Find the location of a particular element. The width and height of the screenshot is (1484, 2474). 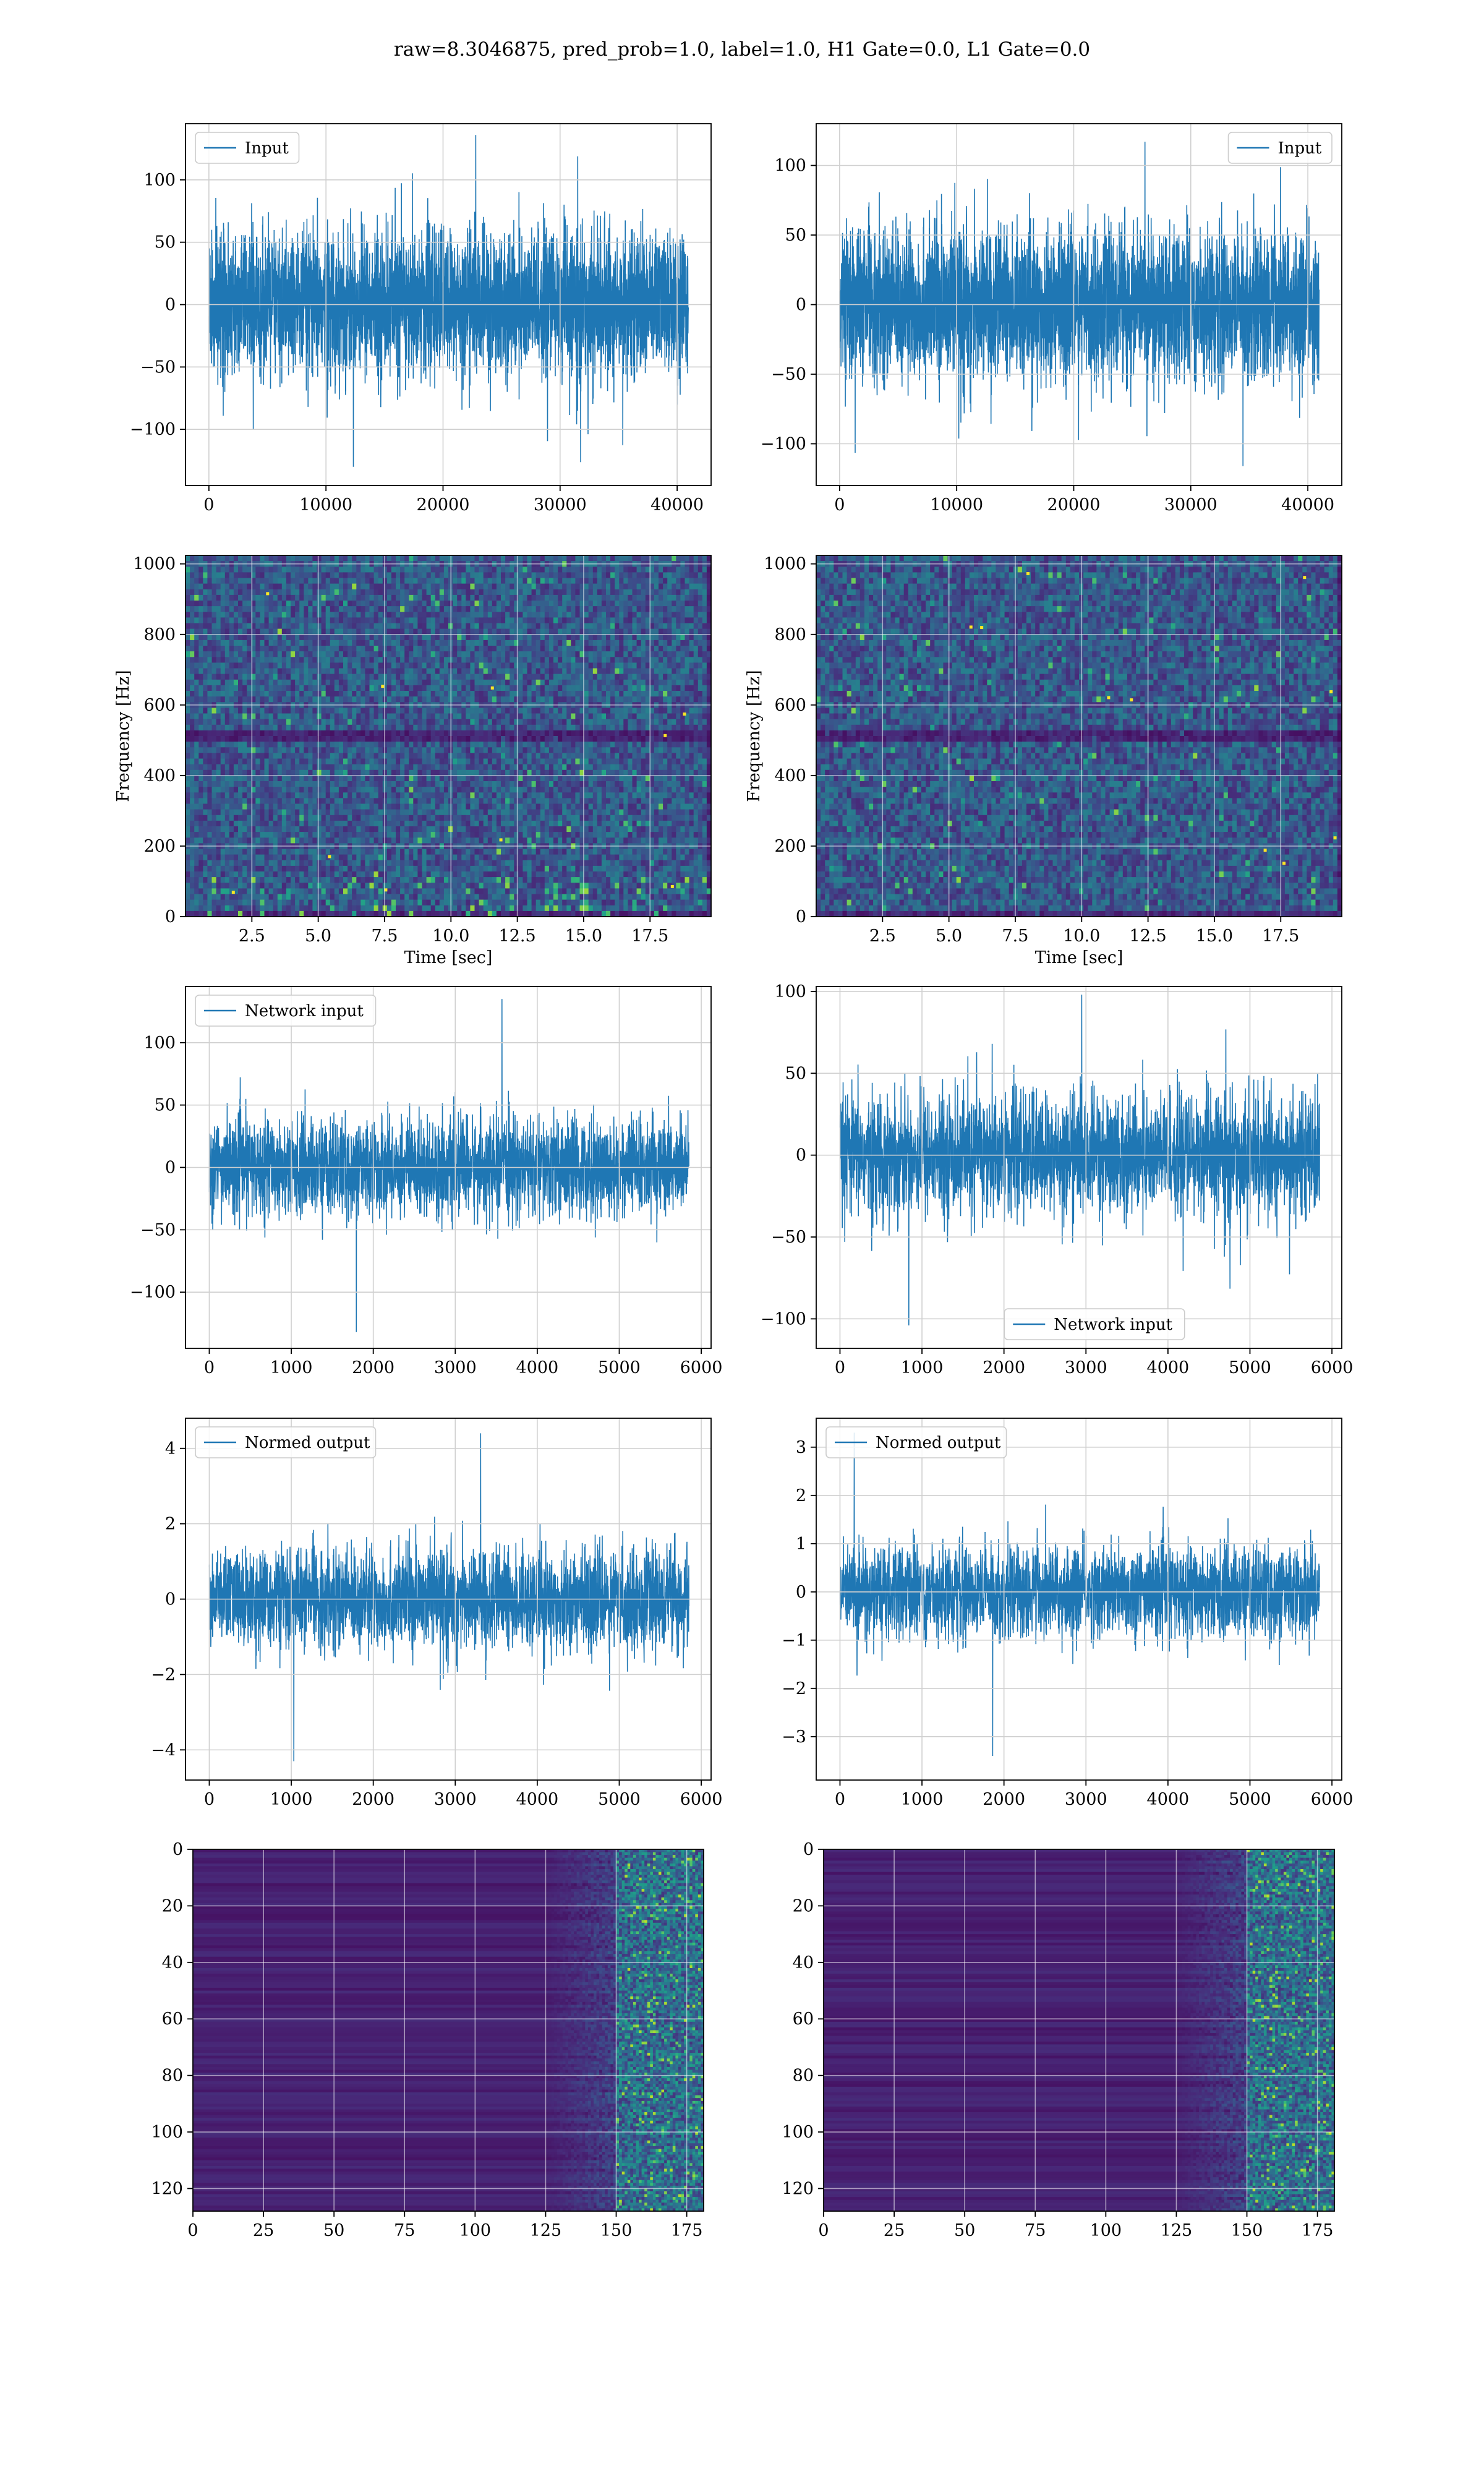

y-tick-label: 600 is located at coordinates (159, 705).